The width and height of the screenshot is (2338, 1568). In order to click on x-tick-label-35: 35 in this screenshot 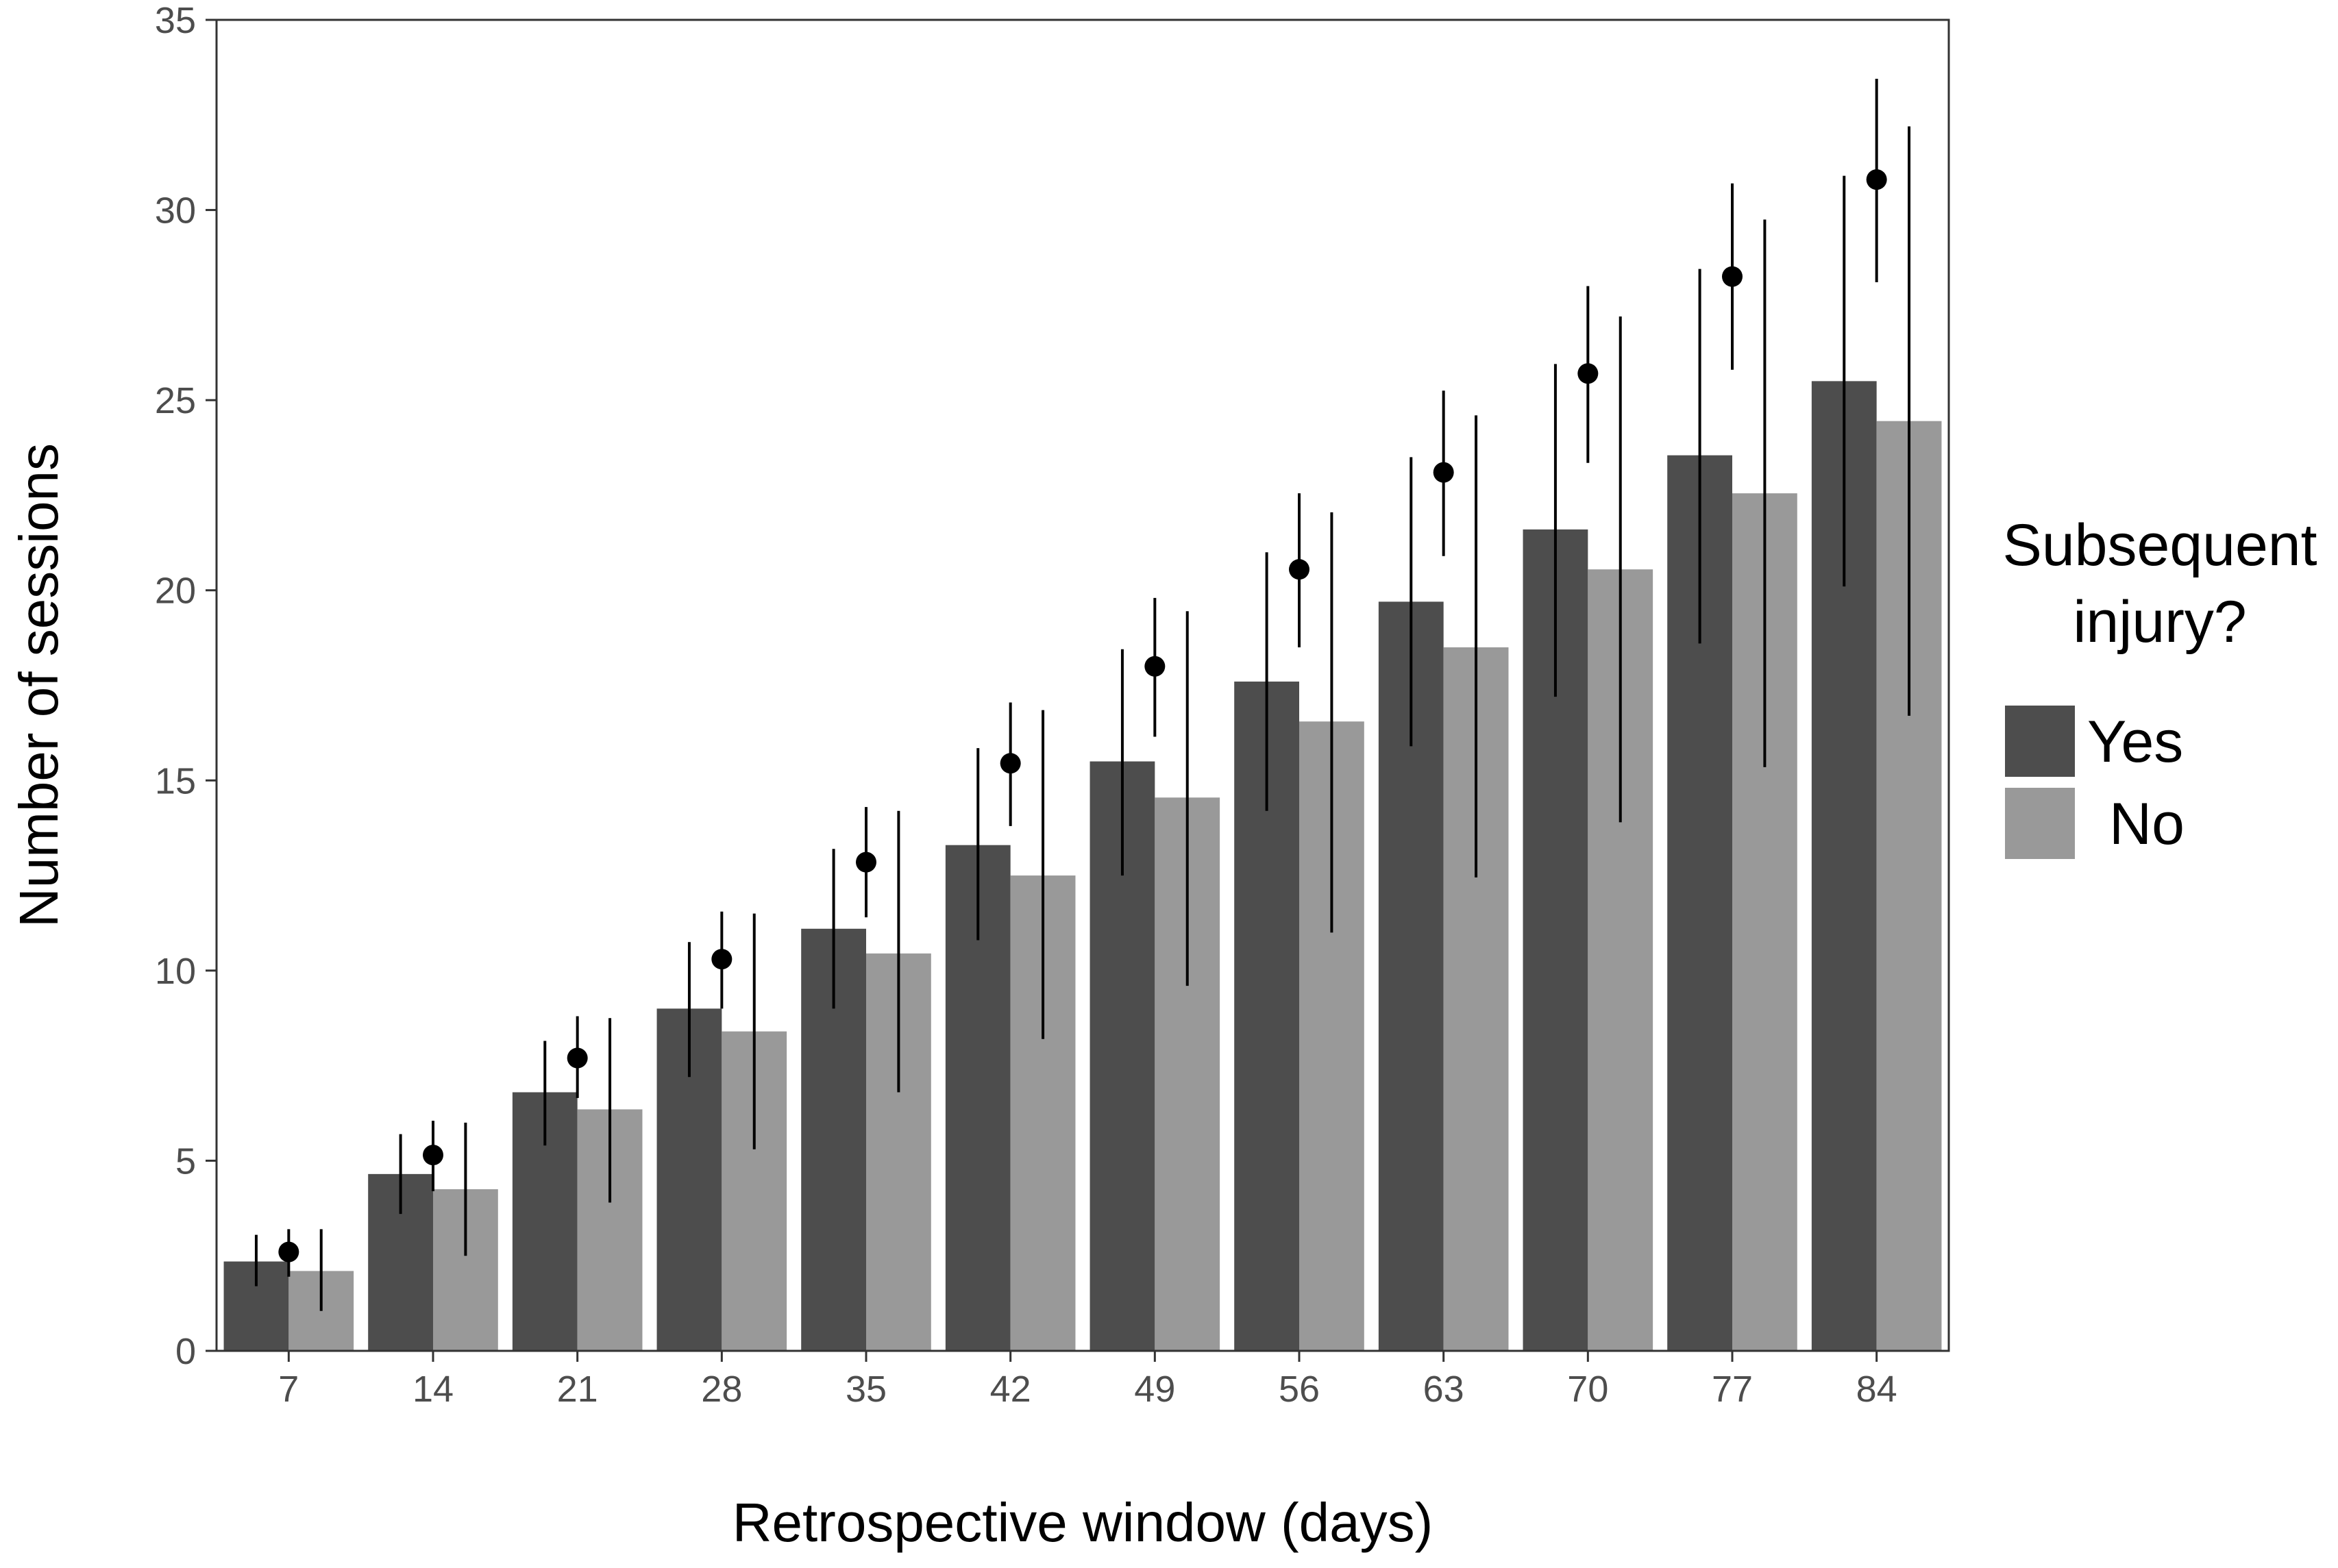, I will do `click(866, 1389)`.